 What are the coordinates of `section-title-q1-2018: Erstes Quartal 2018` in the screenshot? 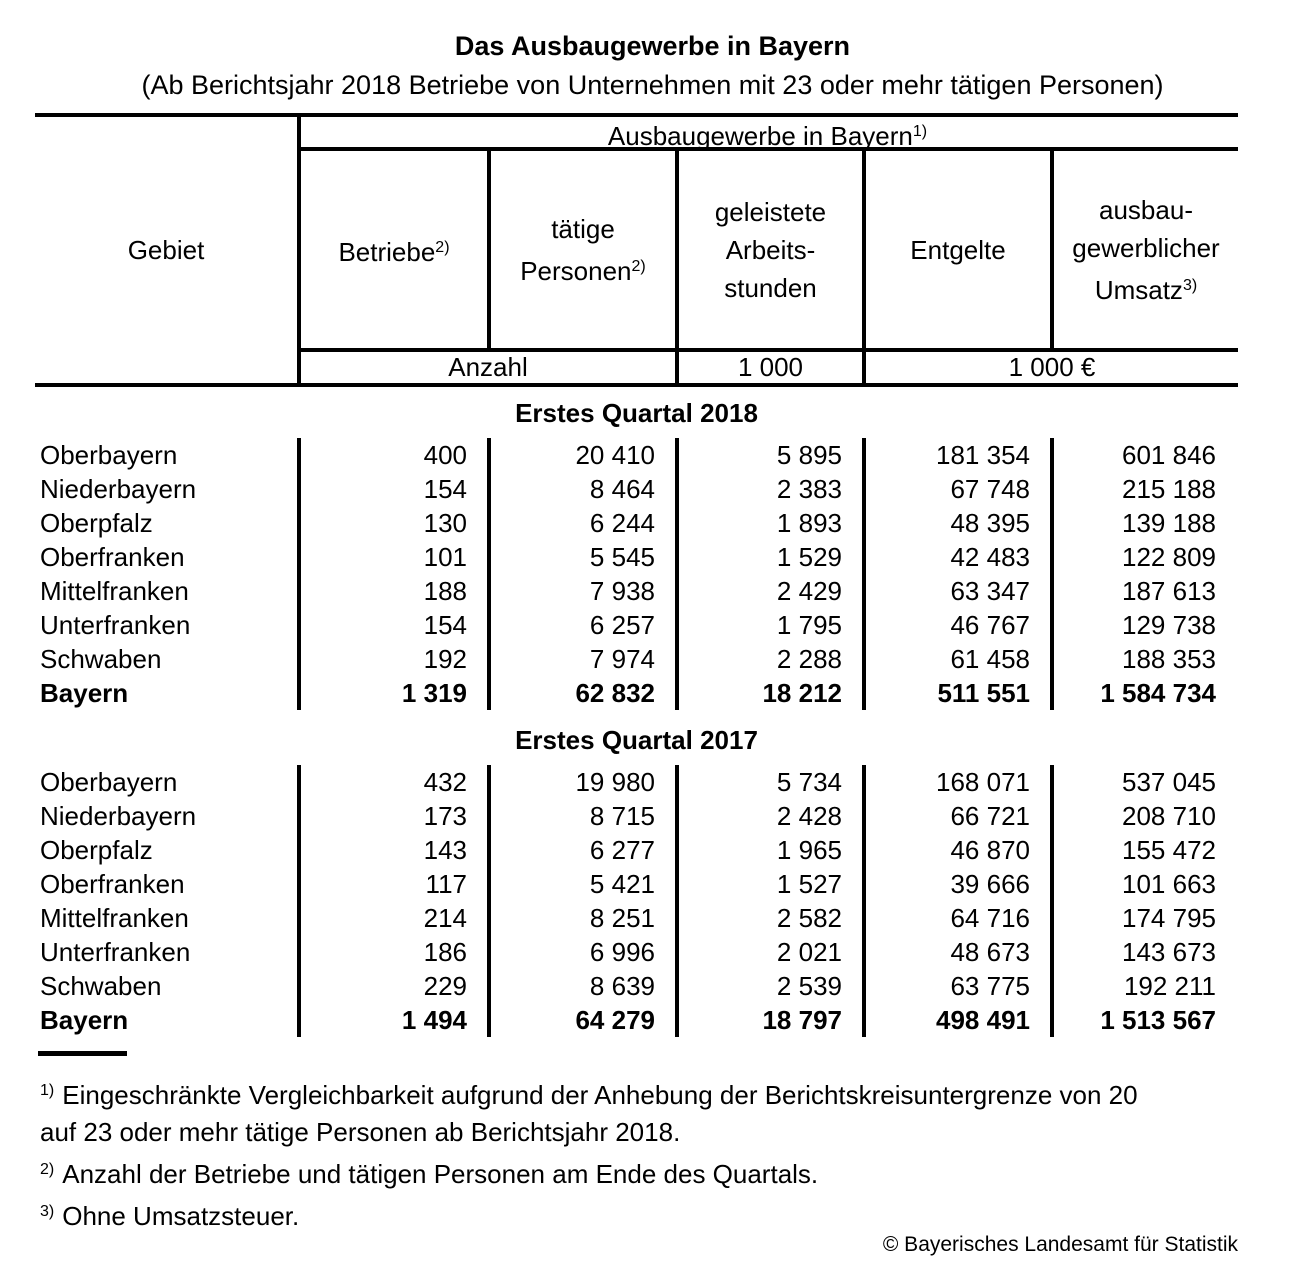 It's located at (636, 413).